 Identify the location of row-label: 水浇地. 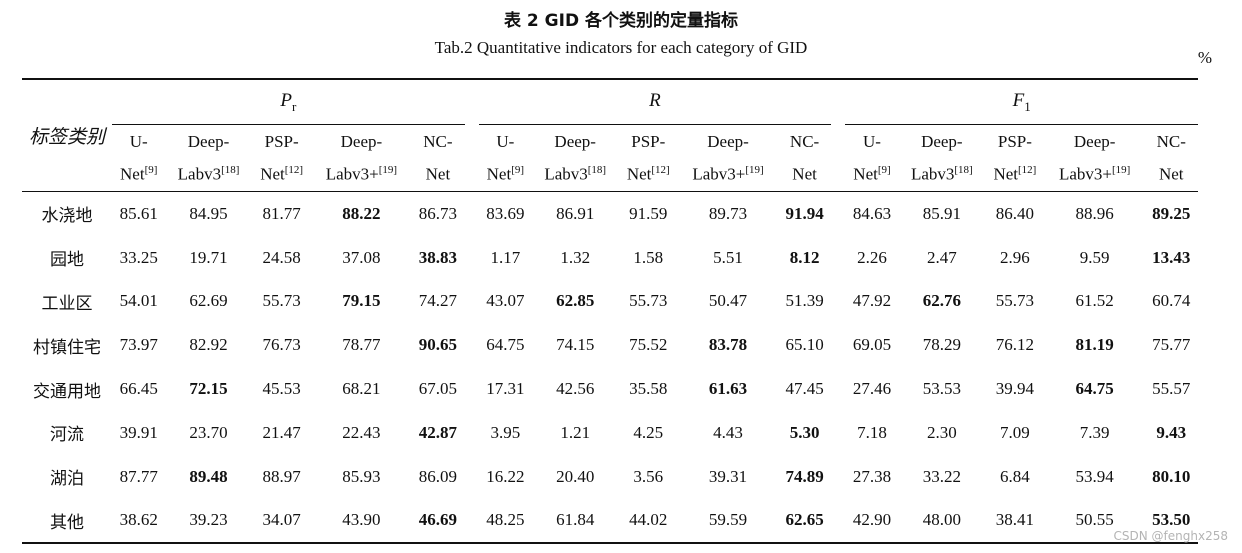
(67, 216).